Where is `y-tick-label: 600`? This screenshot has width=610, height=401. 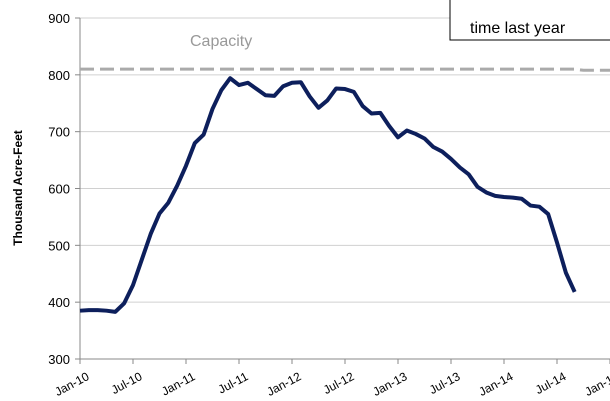
y-tick-label: 600 is located at coordinates (59, 189).